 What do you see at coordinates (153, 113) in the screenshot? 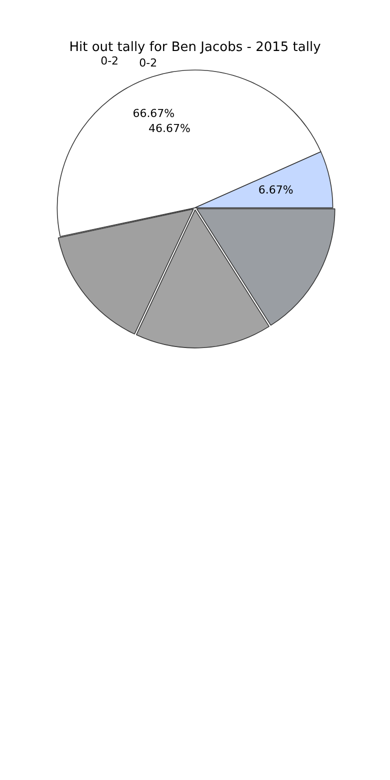
I see `text: 66.67%` at bounding box center [153, 113].